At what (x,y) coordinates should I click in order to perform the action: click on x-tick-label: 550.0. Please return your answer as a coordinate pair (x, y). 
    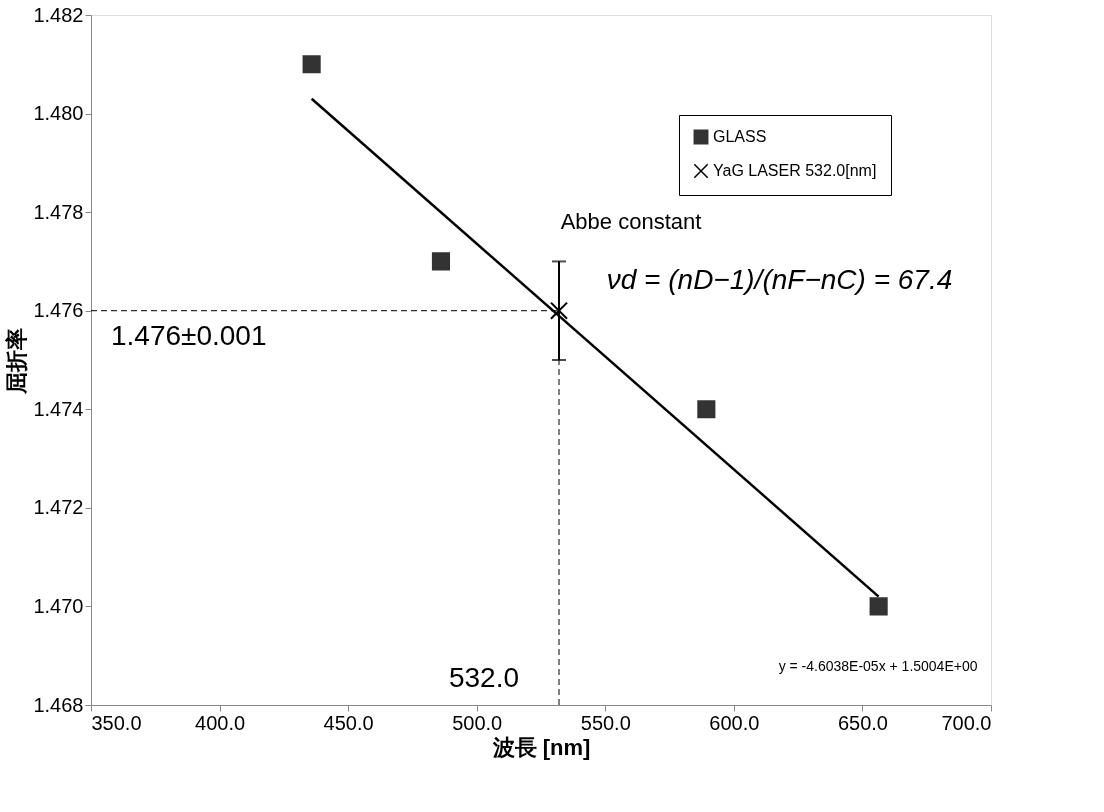
    Looking at the image, I should click on (605, 722).